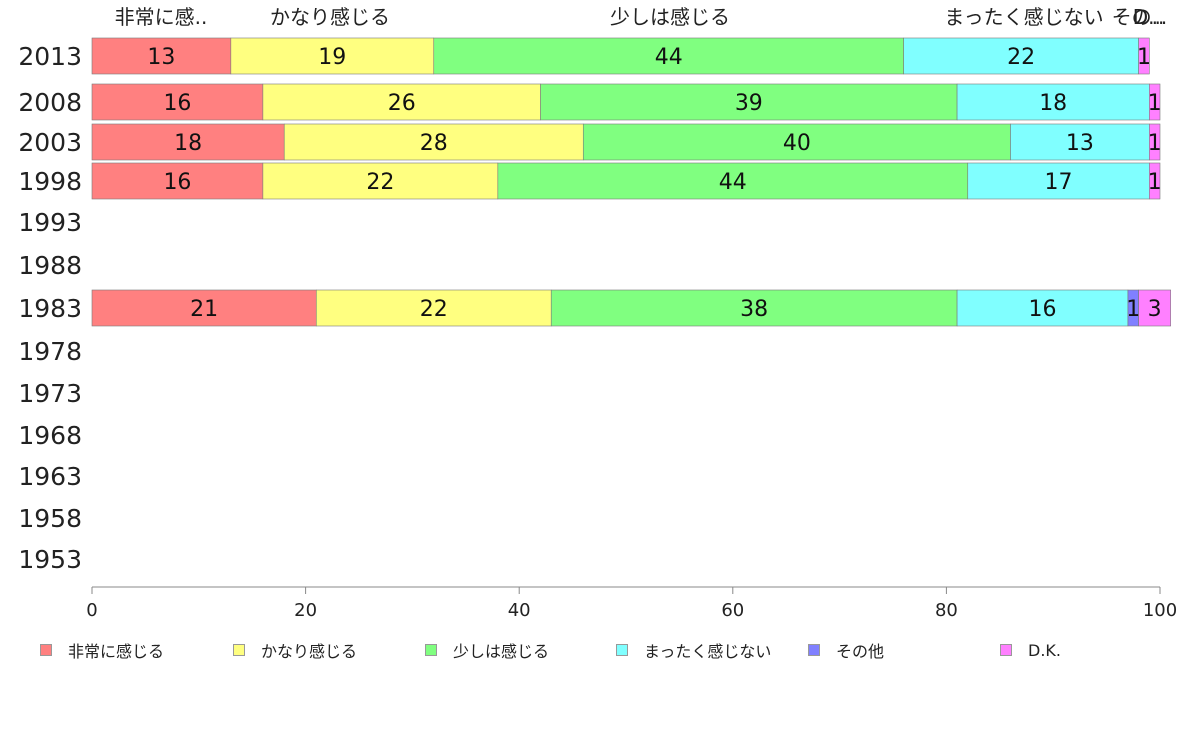  Describe the element at coordinates (50, 351) in the screenshot. I see `category-label: 1978` at that location.